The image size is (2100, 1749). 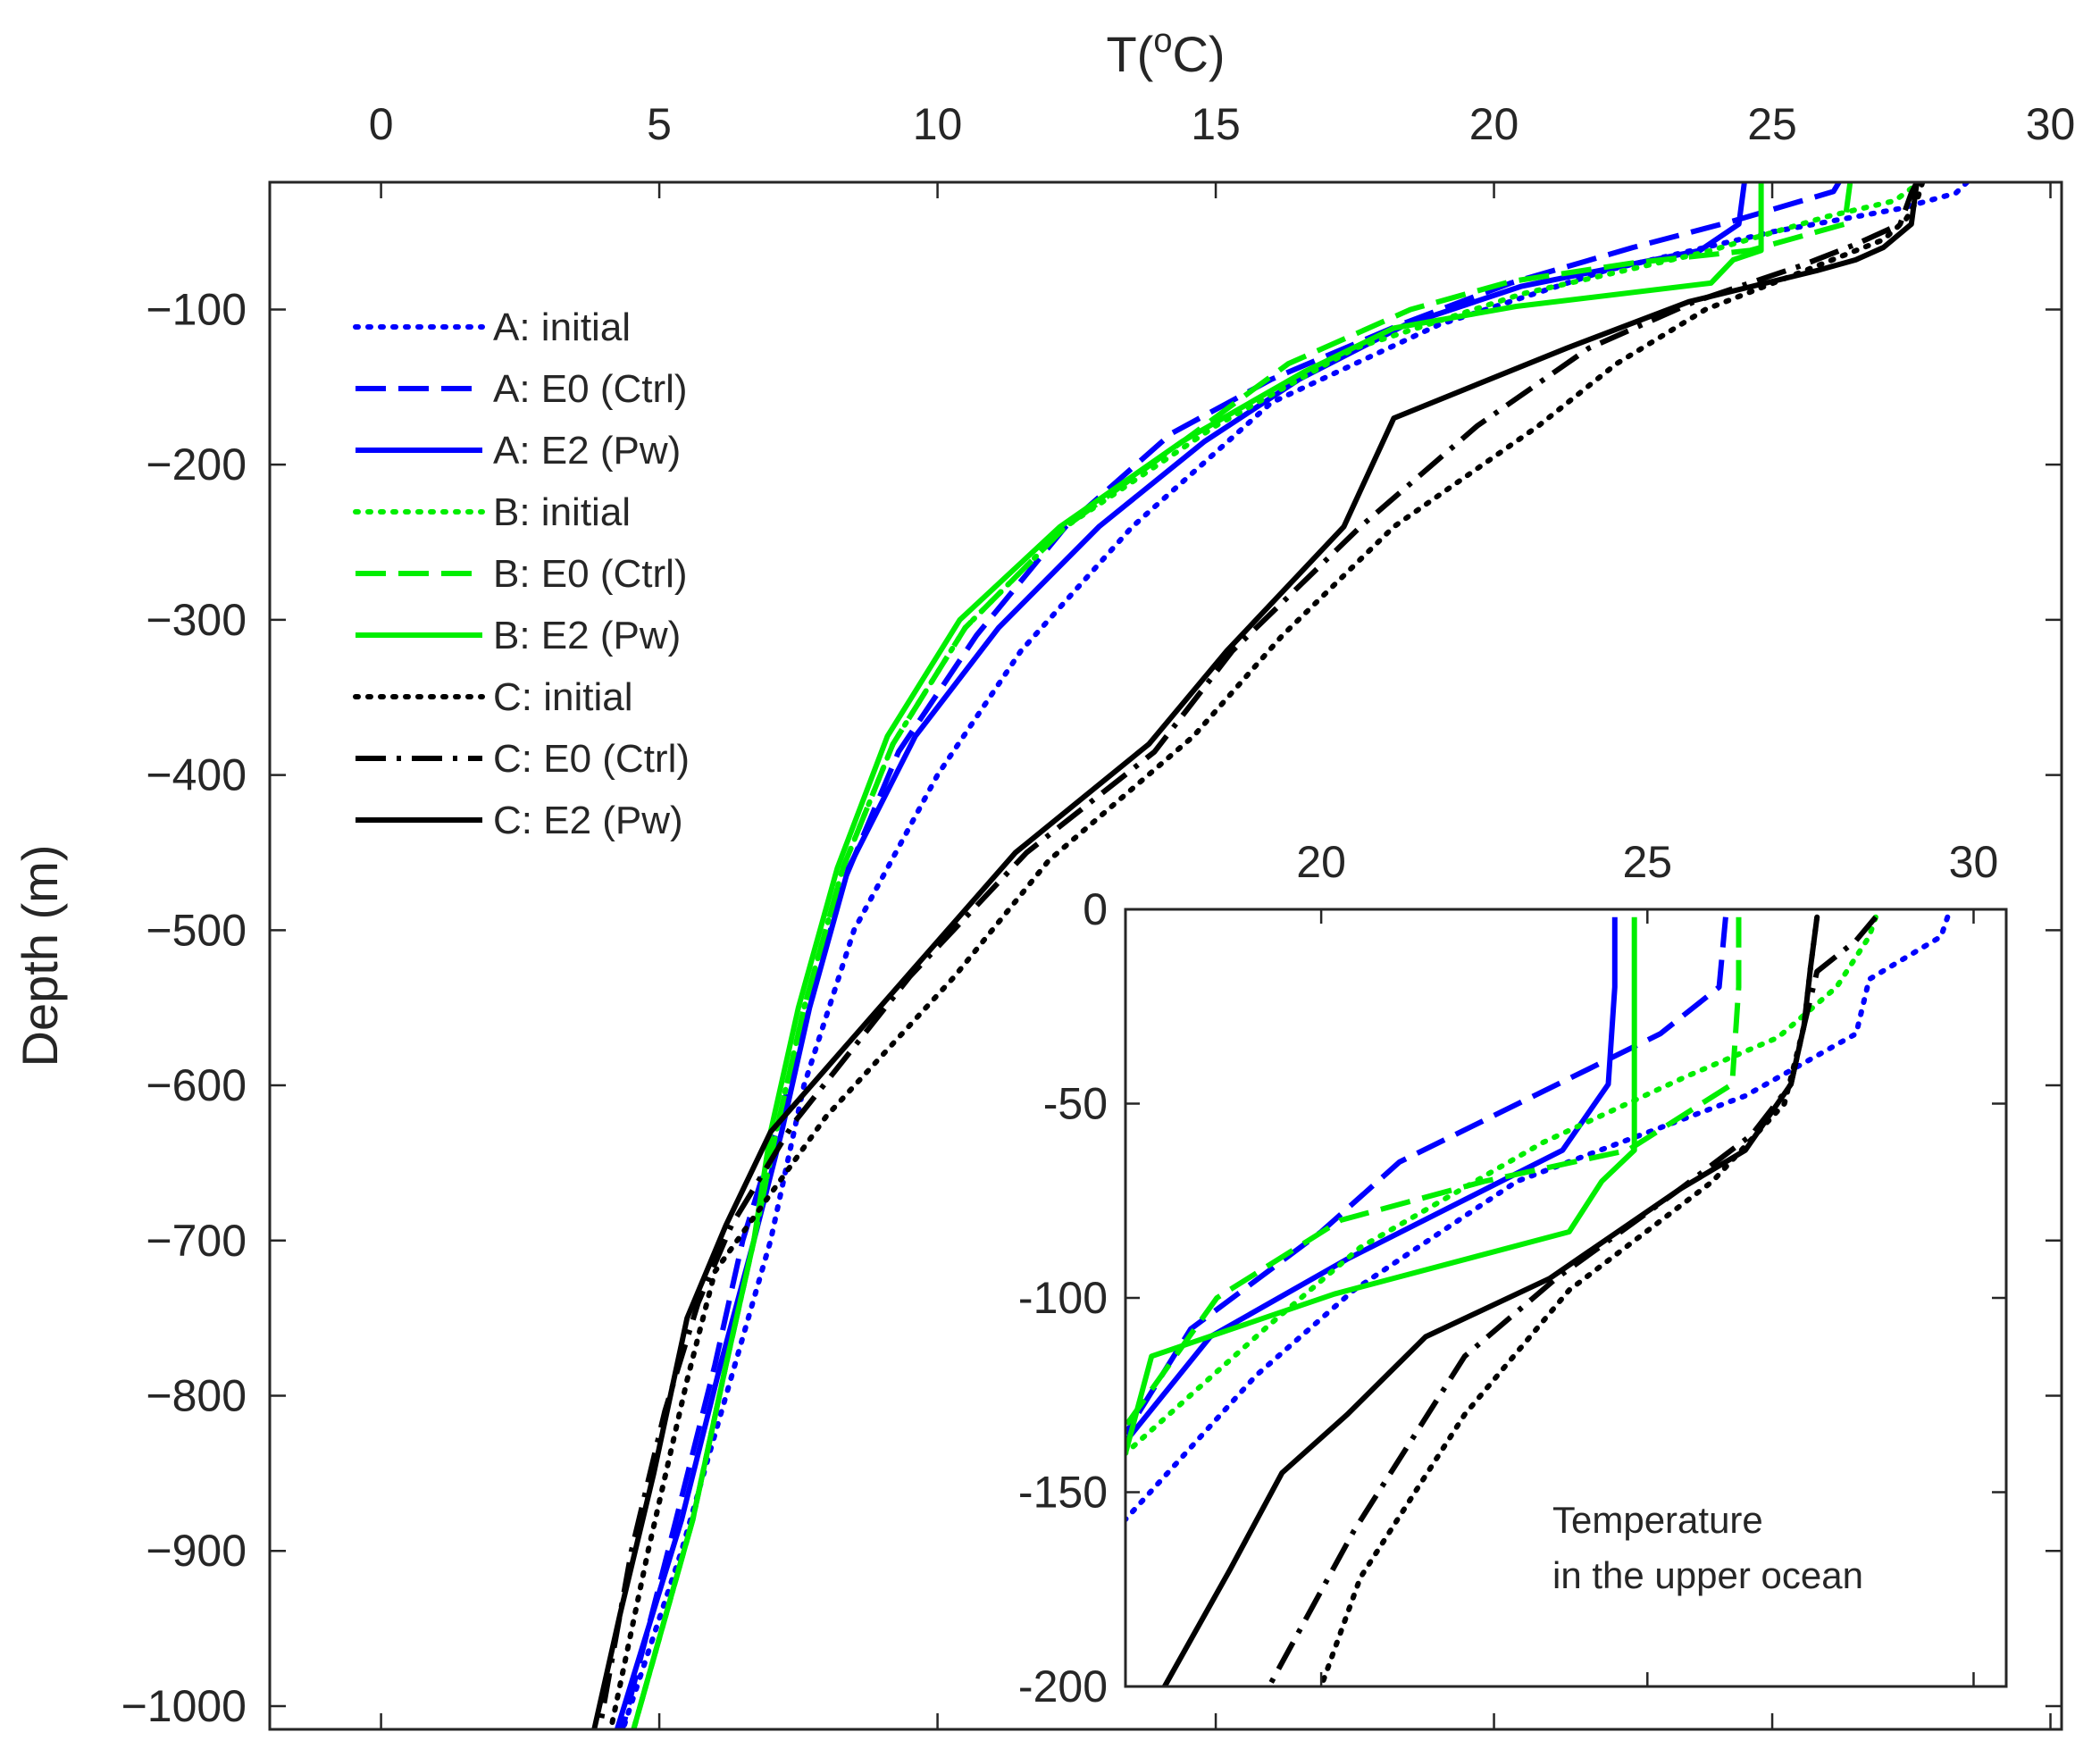 I want to click on x-tick-label: 30, so click(x=2051, y=124).